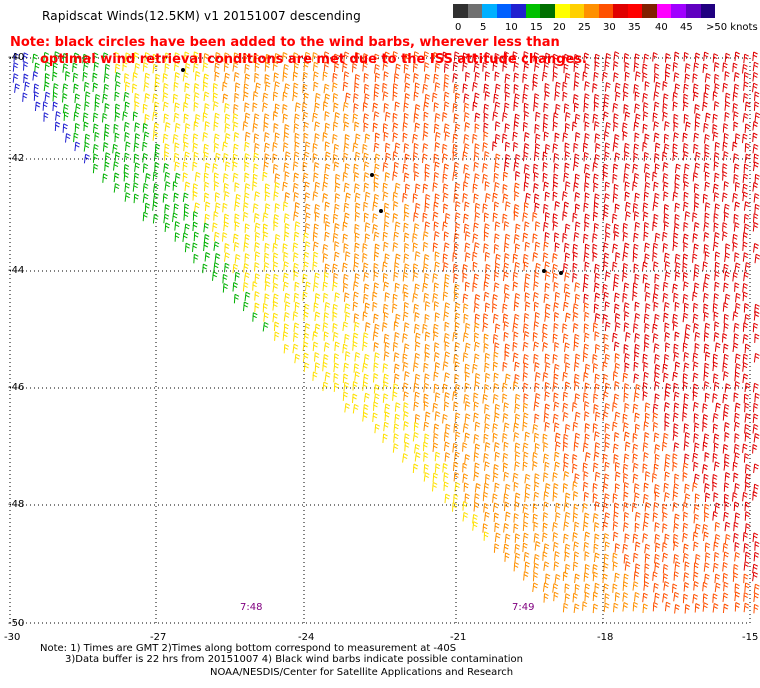 This screenshot has width=760, height=688. I want to click on lon-label-24: -24, so click(306, 637).